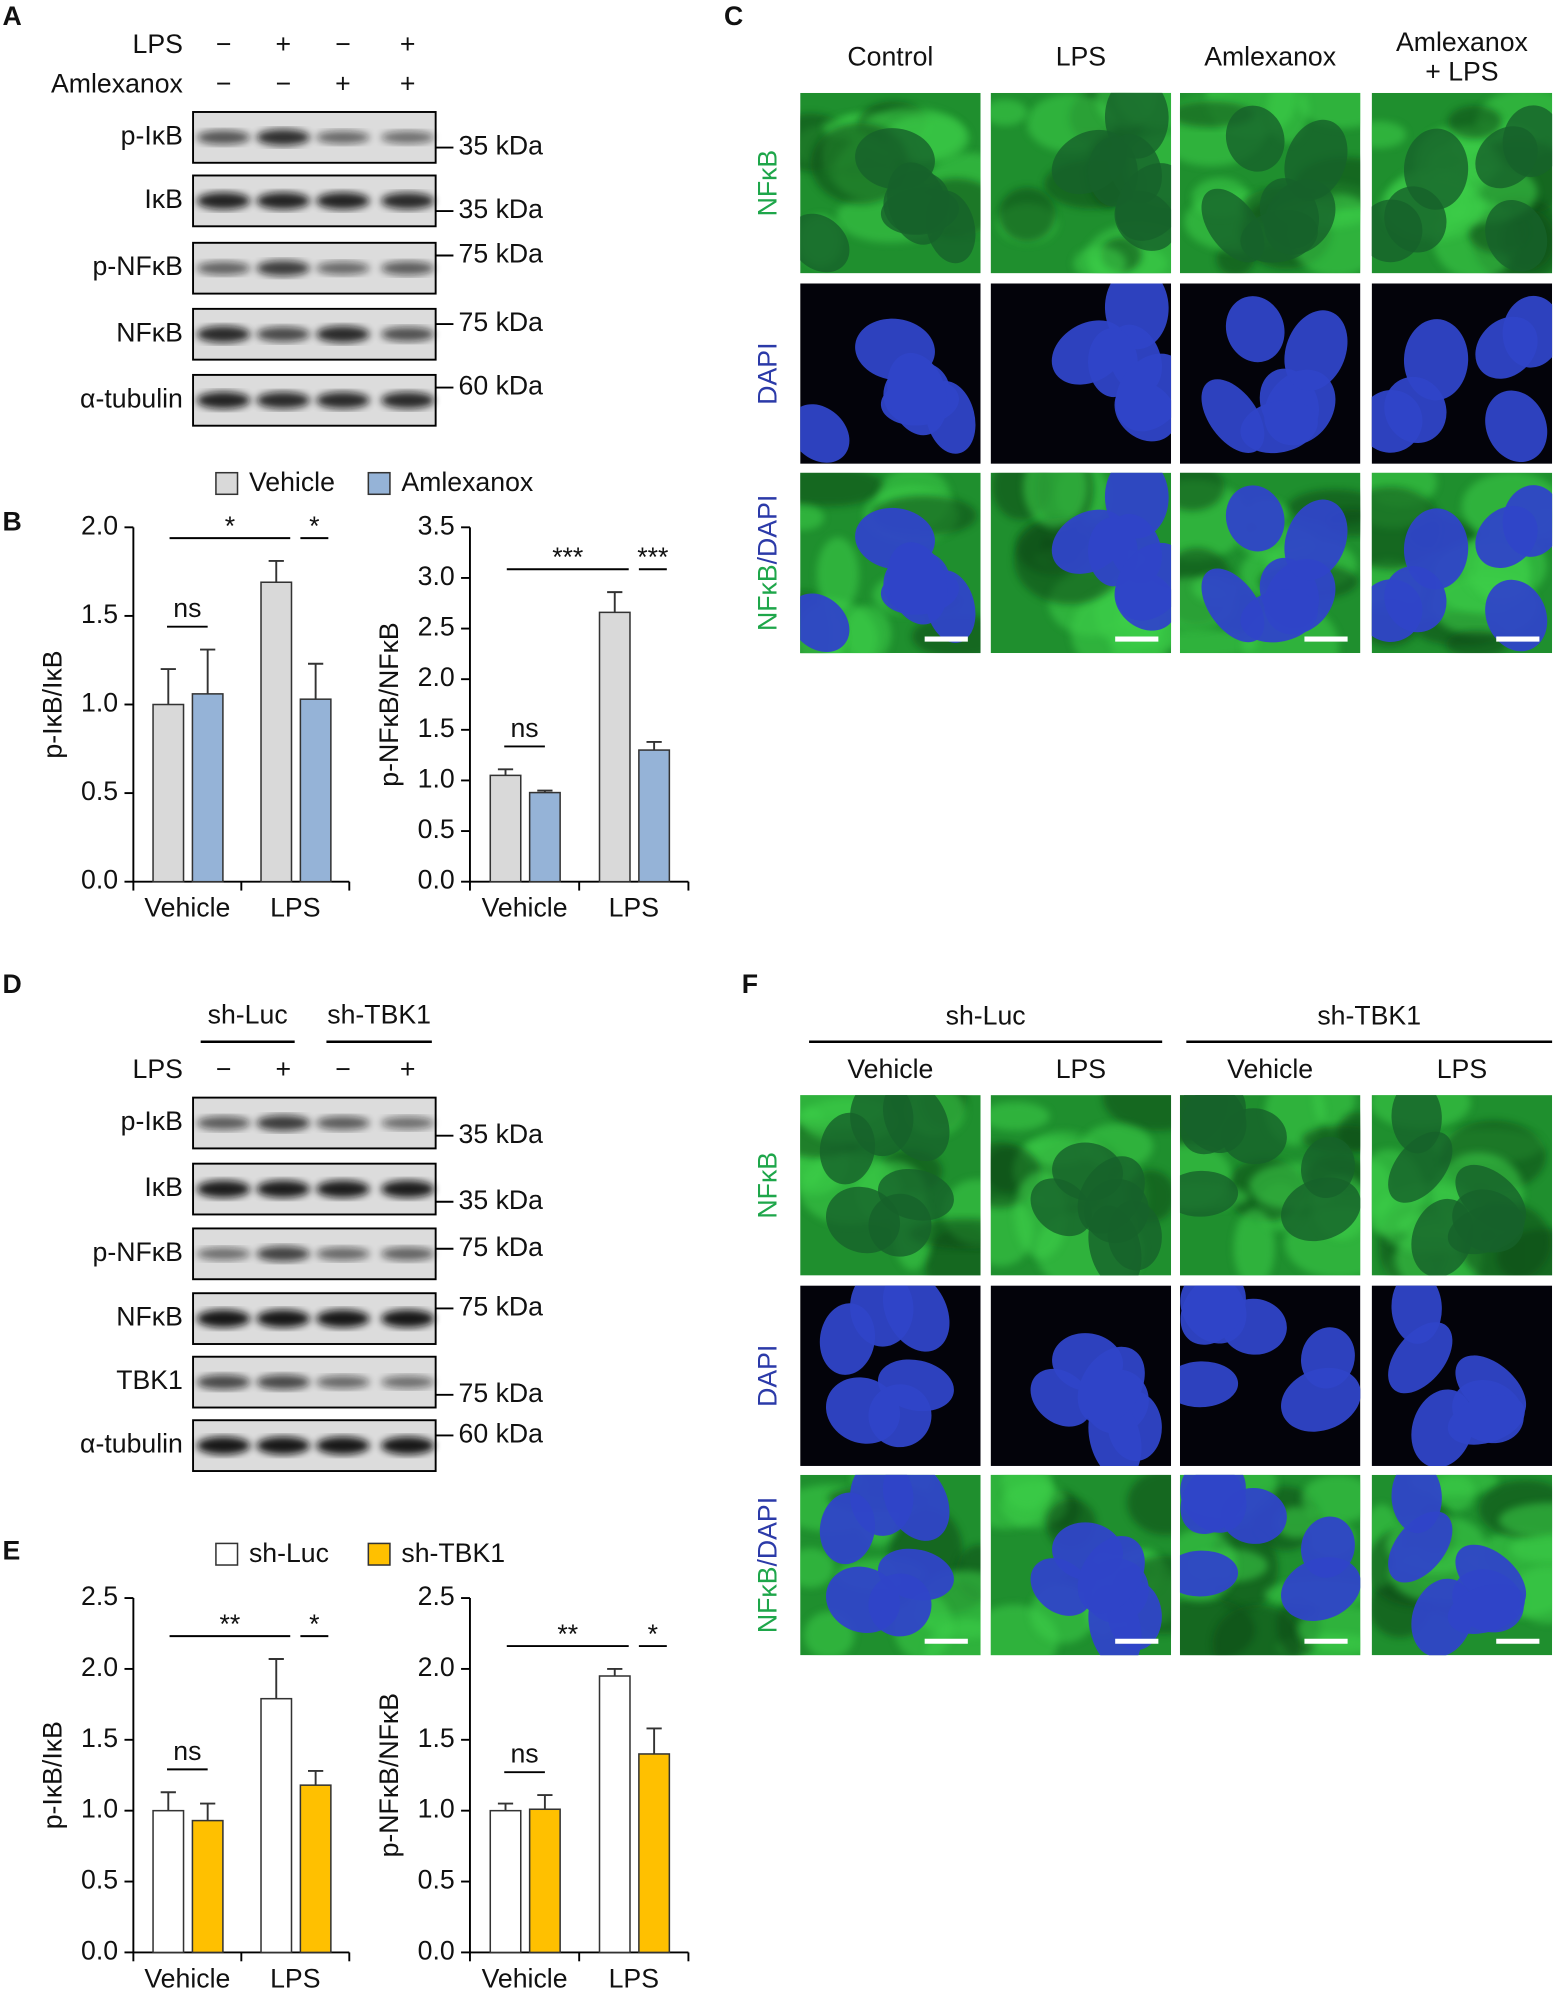 The image size is (1561, 1992). What do you see at coordinates (467, 482) in the screenshot?
I see `legend-label: Amlexanox` at bounding box center [467, 482].